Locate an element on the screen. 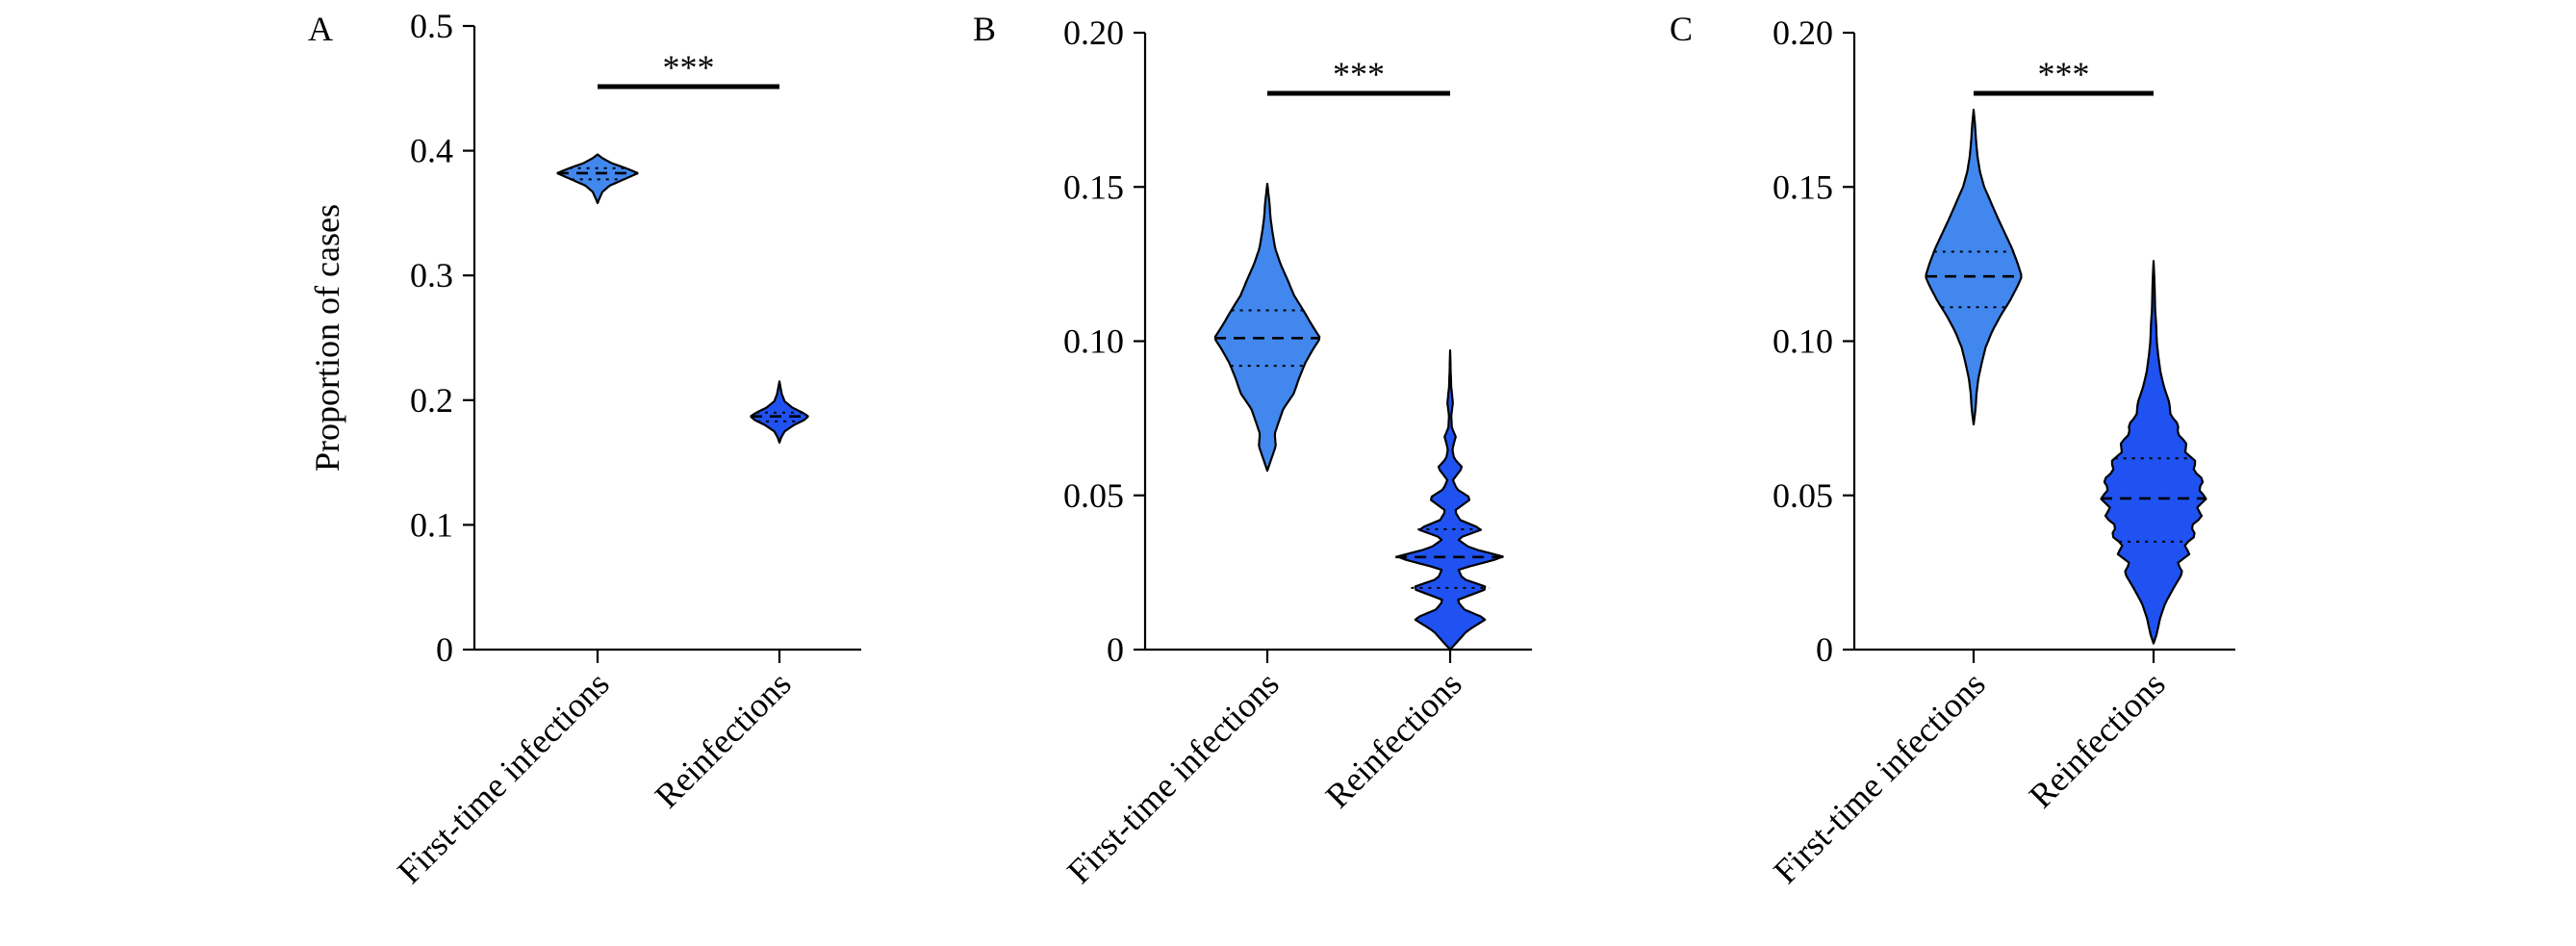 The width and height of the screenshot is (2576, 946). y-tick-label: 0.2 is located at coordinates (431, 401).